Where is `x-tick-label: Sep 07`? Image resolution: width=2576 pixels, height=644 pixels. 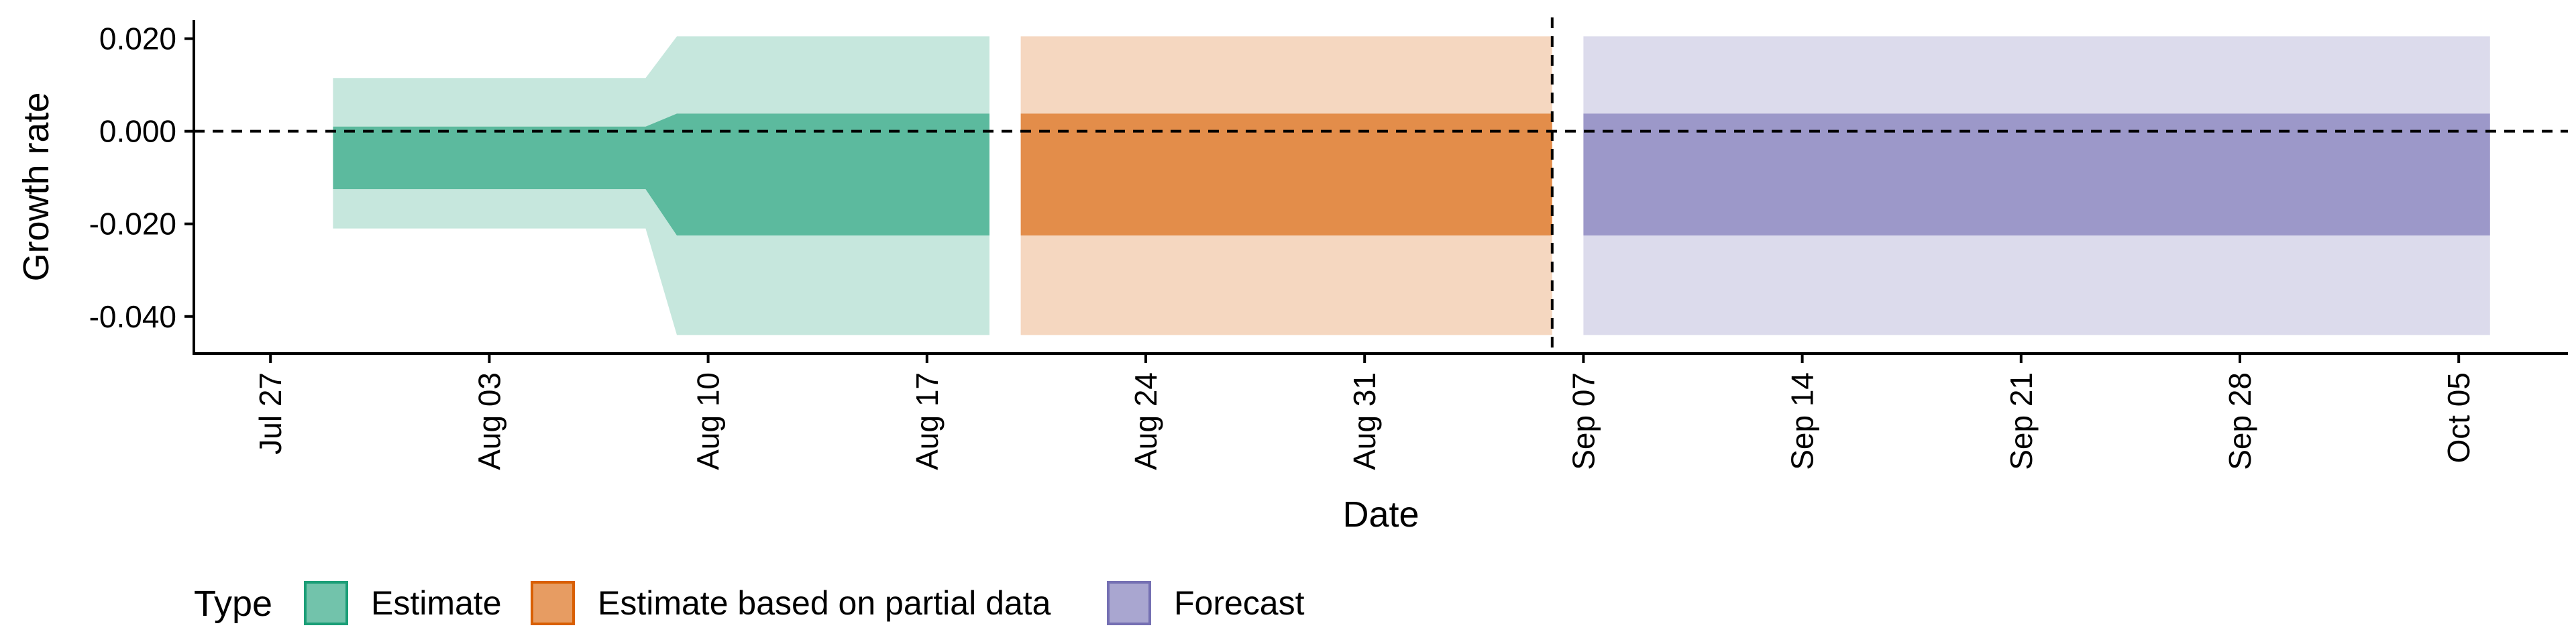
x-tick-label: Sep 07 is located at coordinates (1583, 421).